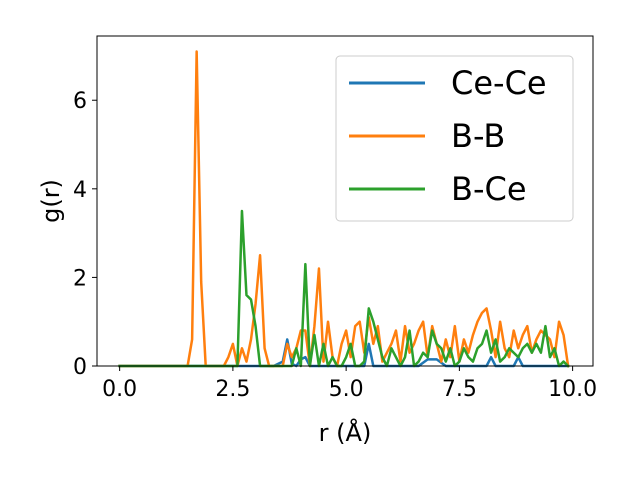 The height and width of the screenshot is (480, 640). What do you see at coordinates (51, 201) in the screenshot?
I see `y-axis-label: g(r)` at bounding box center [51, 201].